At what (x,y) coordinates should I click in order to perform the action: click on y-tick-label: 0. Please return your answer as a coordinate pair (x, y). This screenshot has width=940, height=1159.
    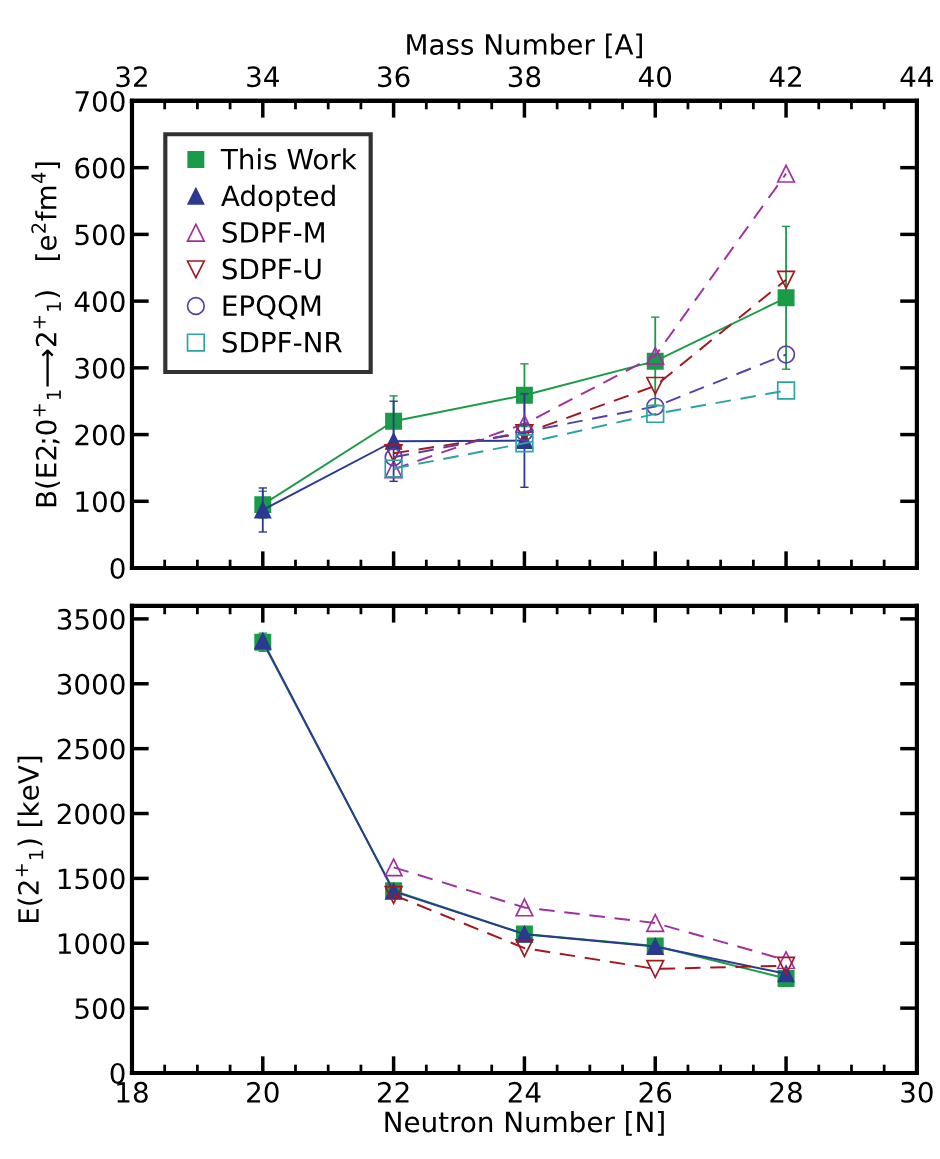
    Looking at the image, I should click on (117, 568).